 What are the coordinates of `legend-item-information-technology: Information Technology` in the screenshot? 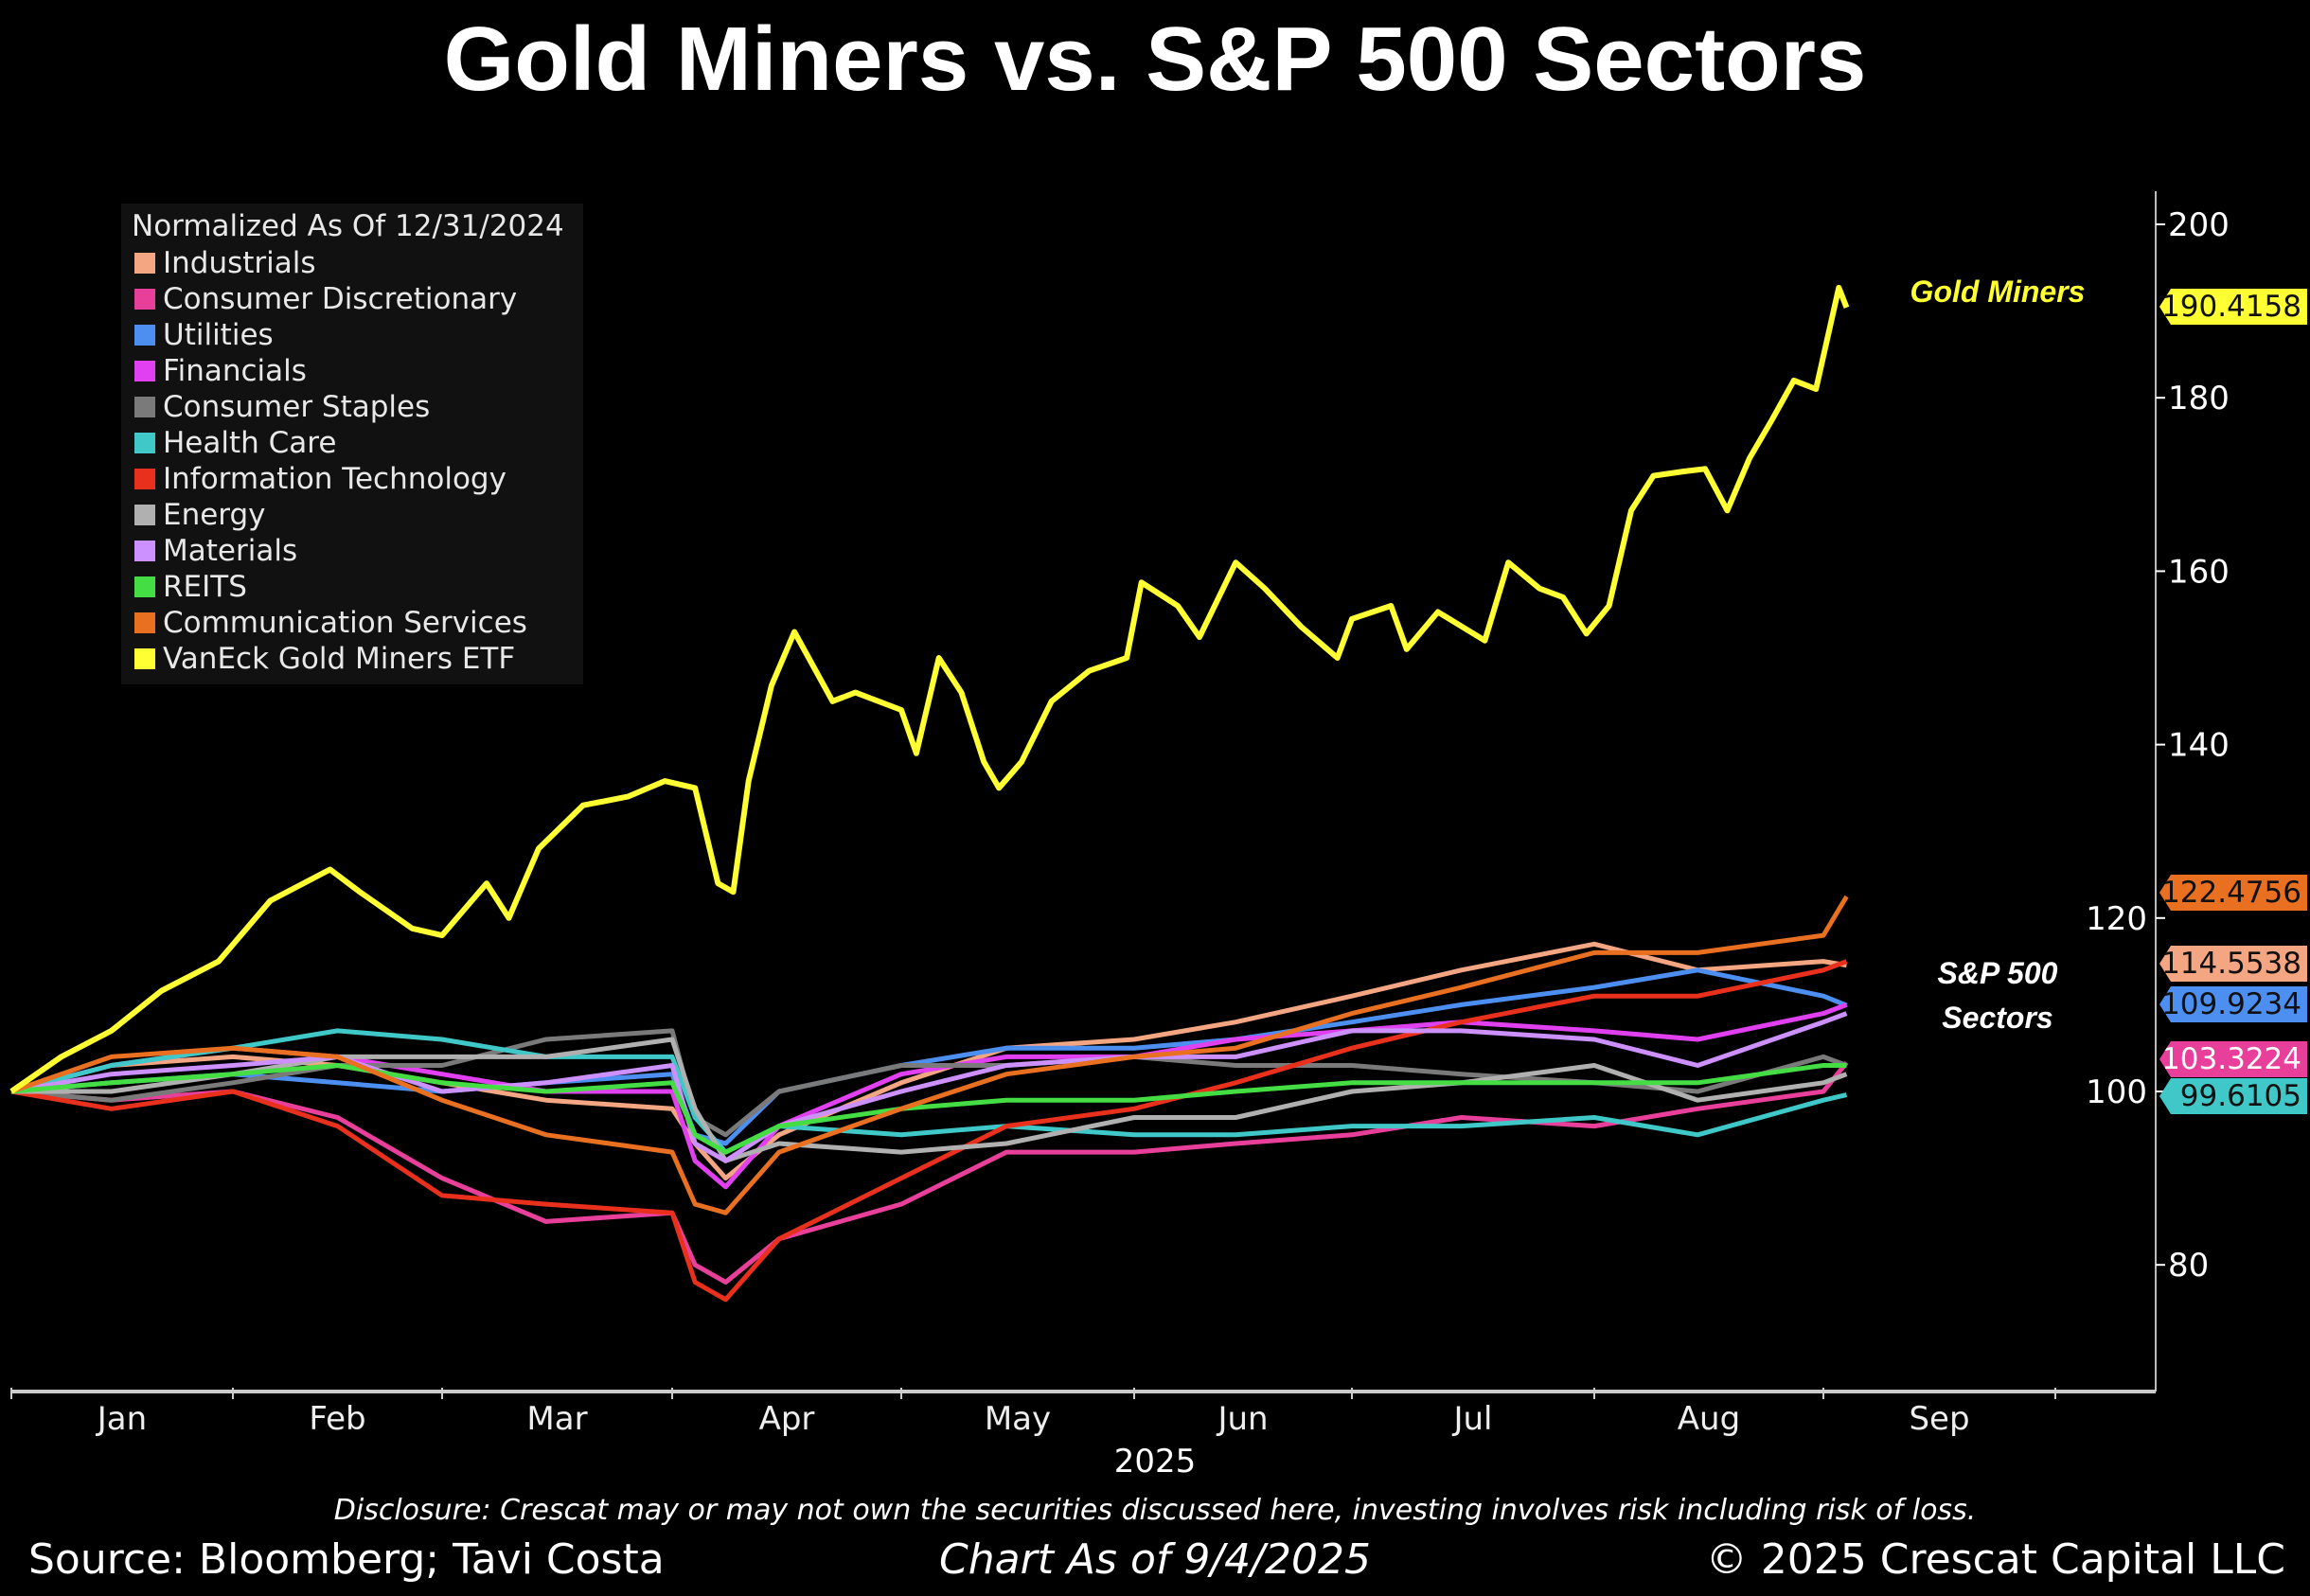 It's located at (320, 479).